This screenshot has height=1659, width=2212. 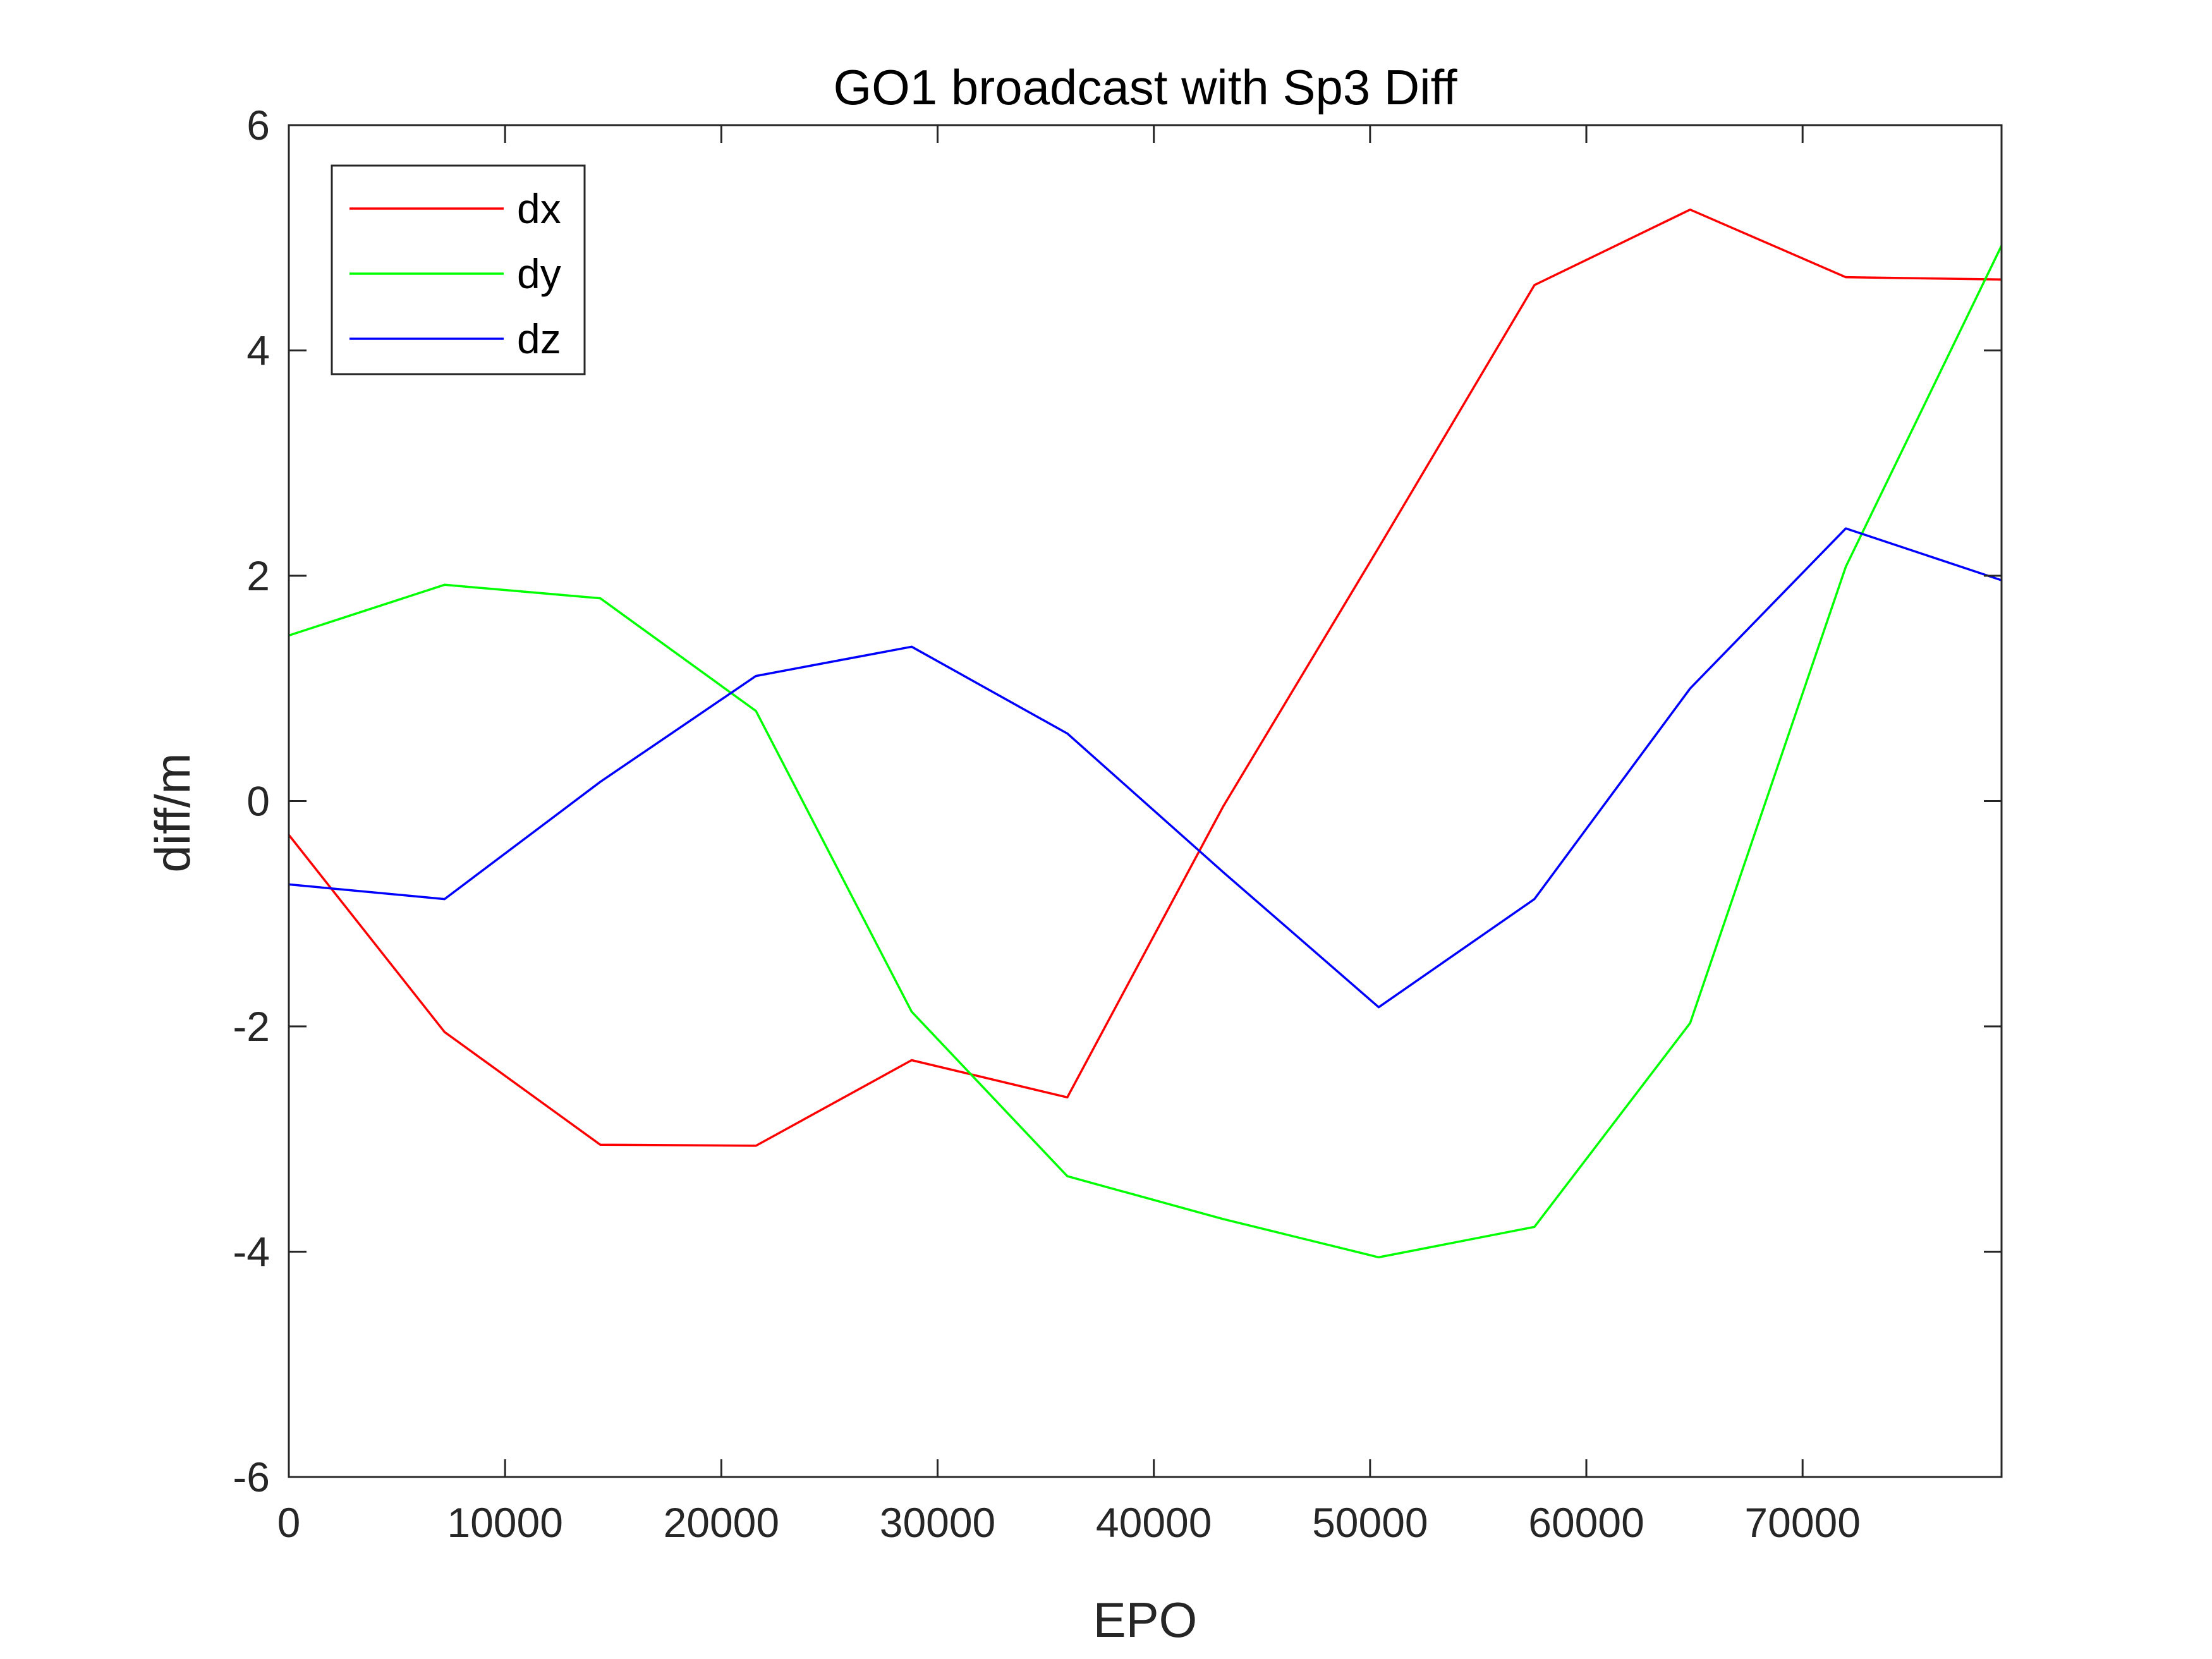 I want to click on legend-label-dz: dz, so click(x=539, y=339).